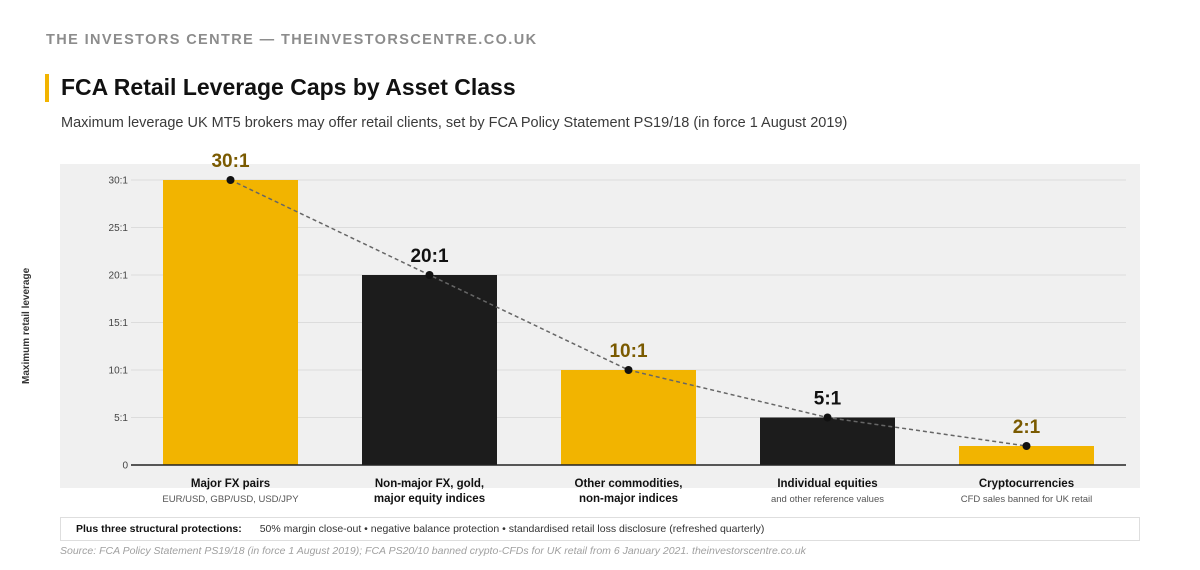 The height and width of the screenshot is (570, 1200). What do you see at coordinates (230, 161) in the screenshot?
I see `data-label: 30:1` at bounding box center [230, 161].